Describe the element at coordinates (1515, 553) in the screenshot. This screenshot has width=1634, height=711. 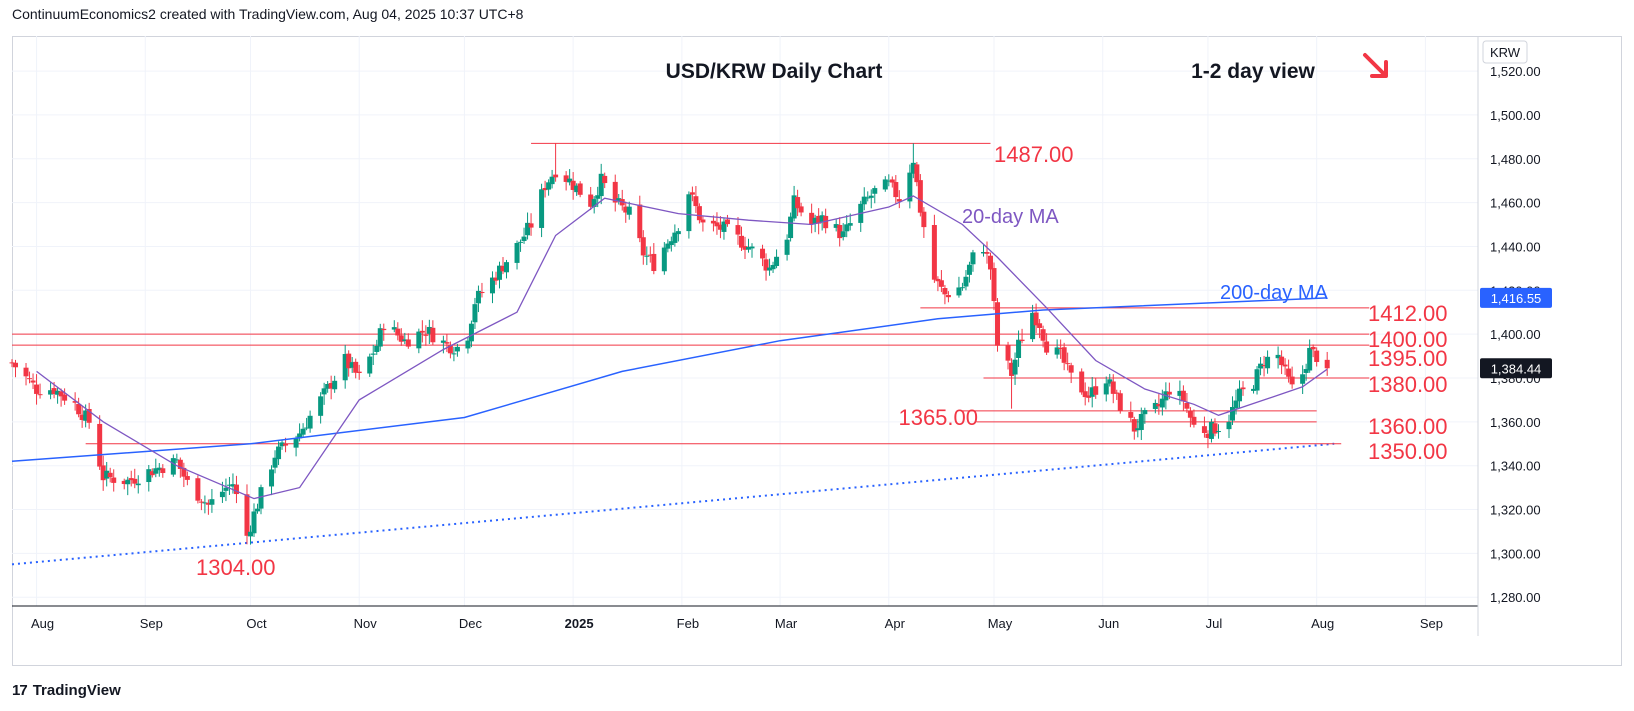
I see `y-tick-label: 1,300.00` at that location.